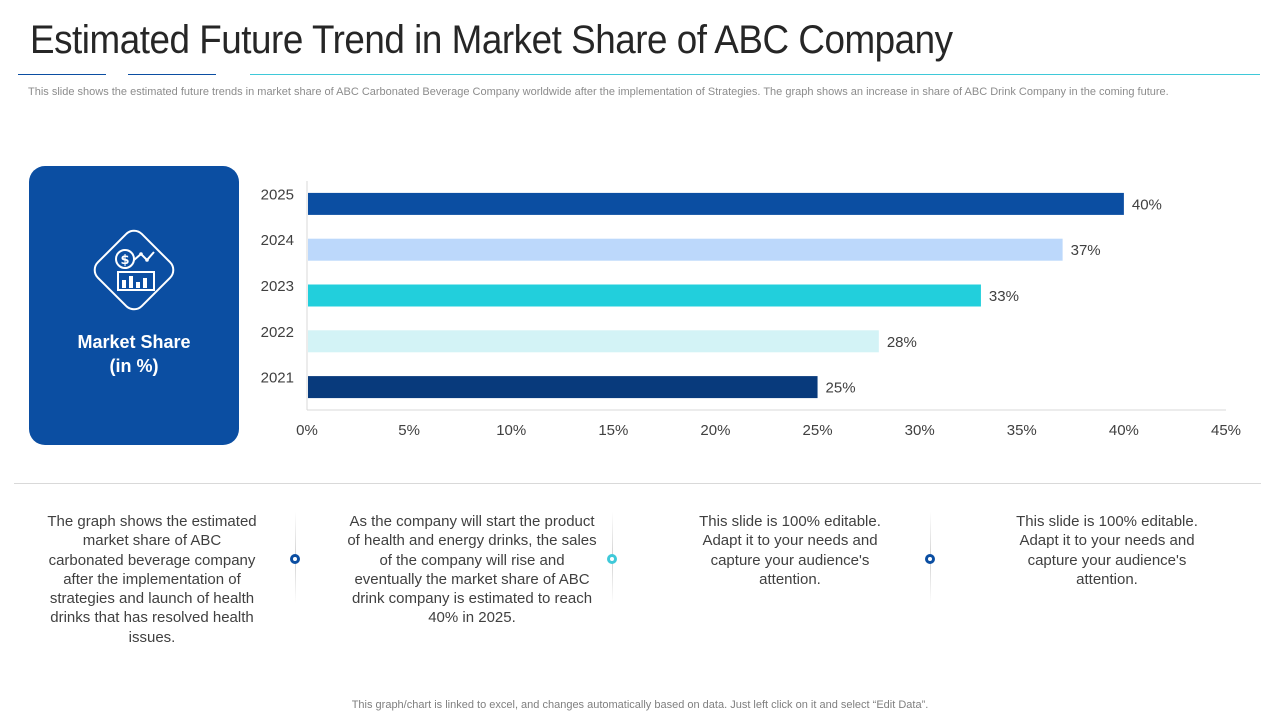 This screenshot has height=720, width=1280. I want to click on bar-2023, so click(644, 295).